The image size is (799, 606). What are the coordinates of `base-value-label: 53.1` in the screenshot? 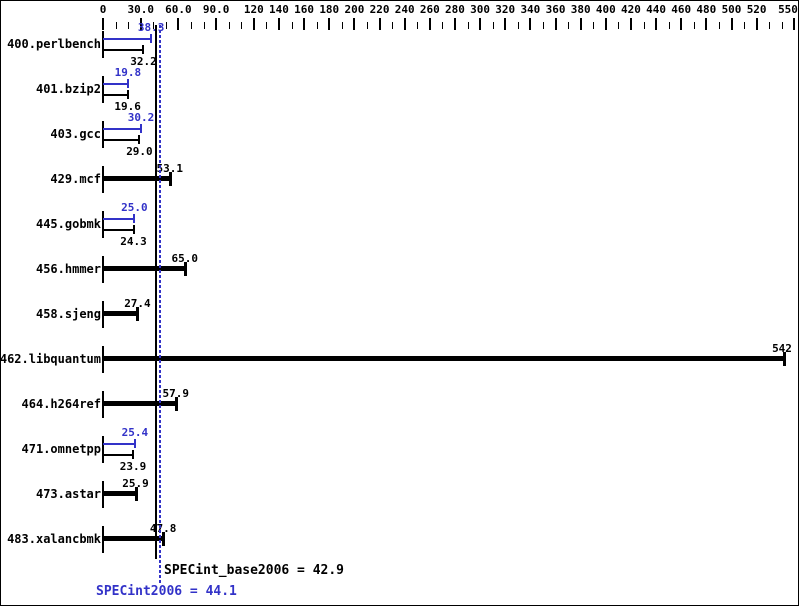 It's located at (169, 168).